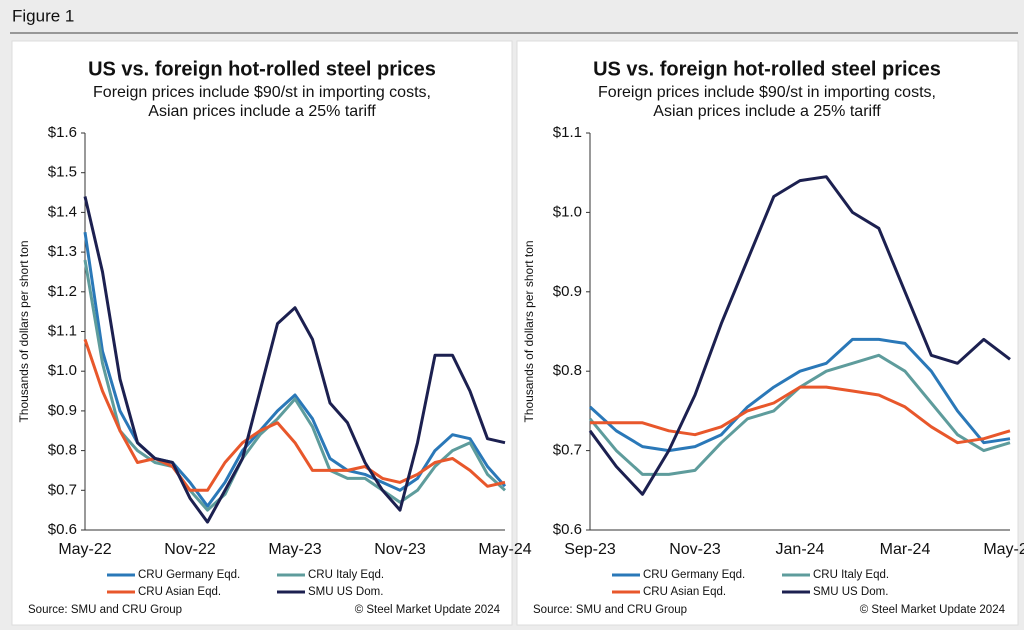 This screenshot has height=630, width=1024. I want to click on figure-label: Figure 1, so click(43, 15).